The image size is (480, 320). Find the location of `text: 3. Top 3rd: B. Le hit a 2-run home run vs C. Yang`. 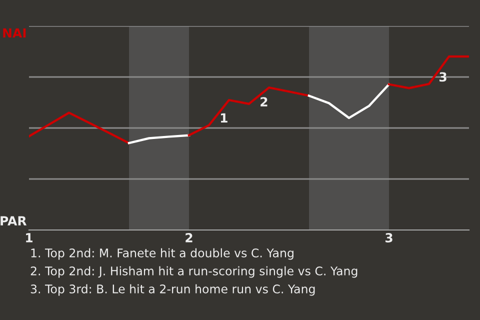

text: 3. Top 3rd: B. Le hit a 2-run home run vs C. Yang is located at coordinates (172, 290).